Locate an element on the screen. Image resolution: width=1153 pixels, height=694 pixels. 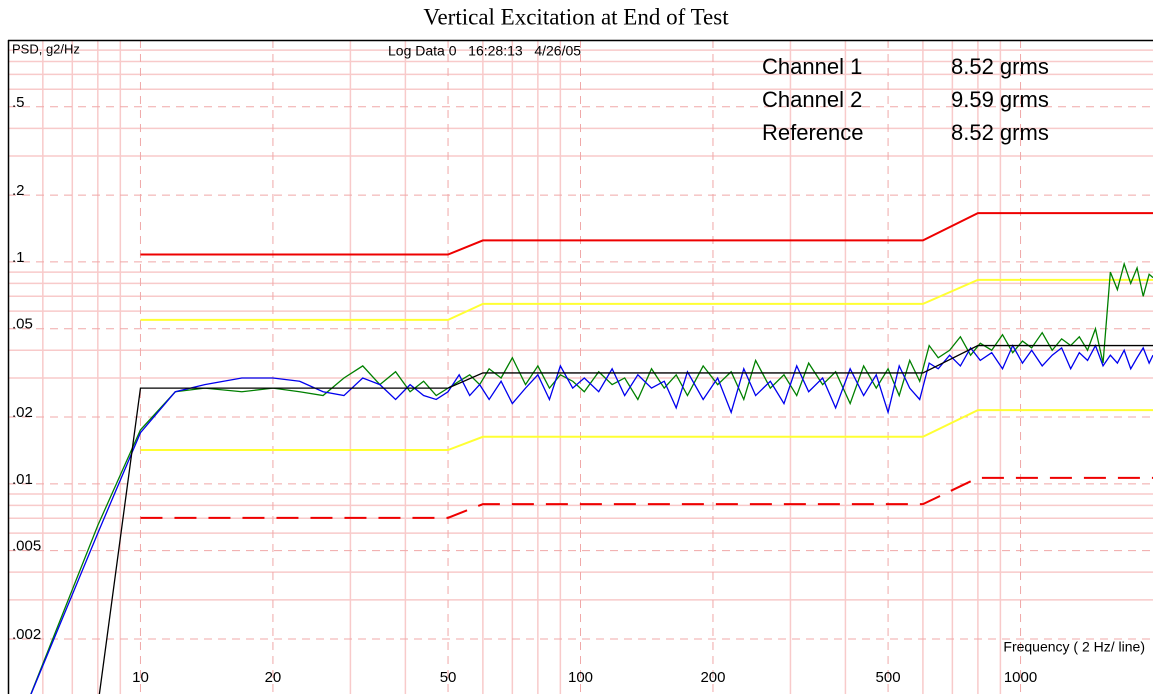
x-tick-label: 200 is located at coordinates (712, 677).